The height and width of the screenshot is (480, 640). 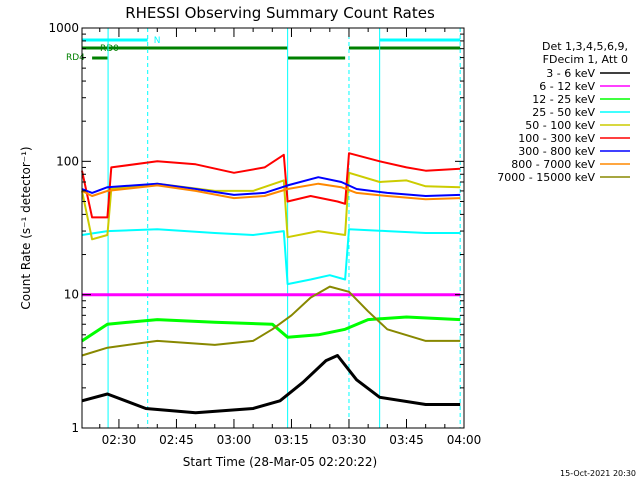 I want to click on x-tick-label: 03:30, so click(x=349, y=440).